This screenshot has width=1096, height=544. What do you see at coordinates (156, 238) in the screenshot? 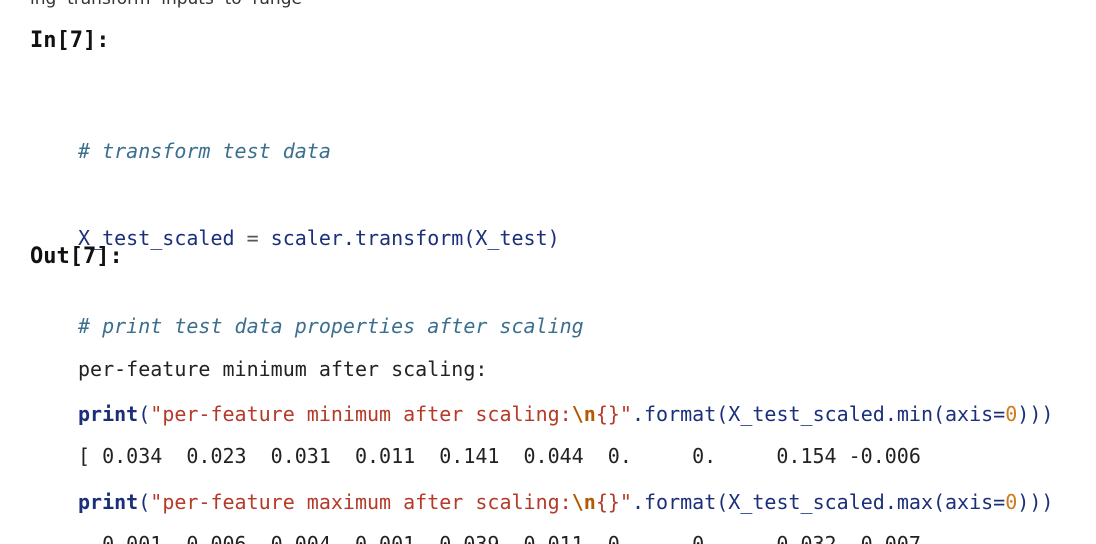
I see `variable-name: X_test_scaled` at bounding box center [156, 238].